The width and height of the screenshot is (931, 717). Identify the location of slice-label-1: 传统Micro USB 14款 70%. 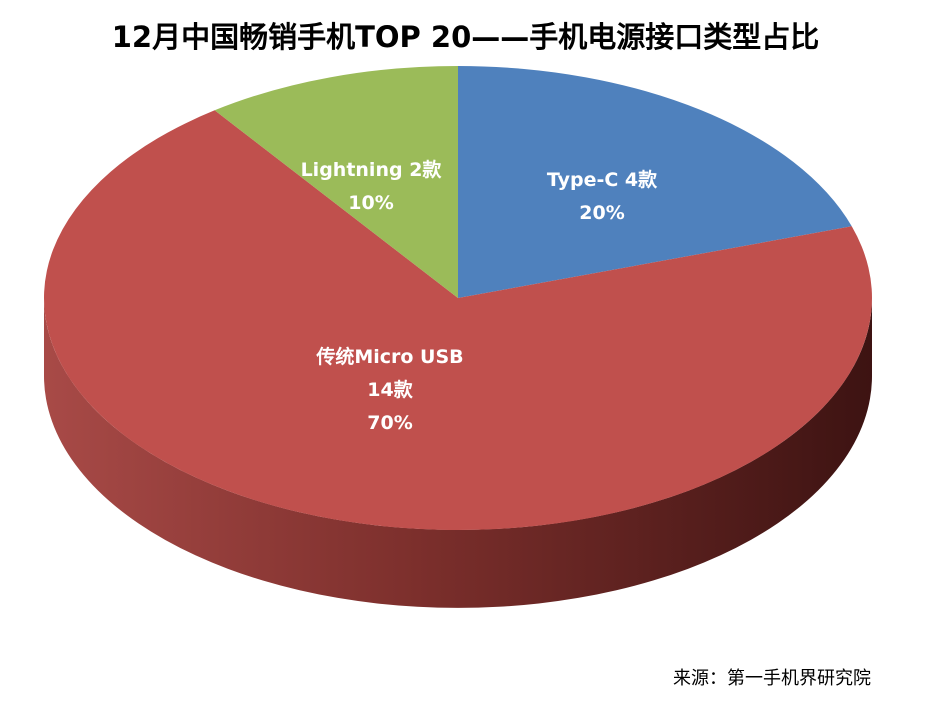
(389, 389).